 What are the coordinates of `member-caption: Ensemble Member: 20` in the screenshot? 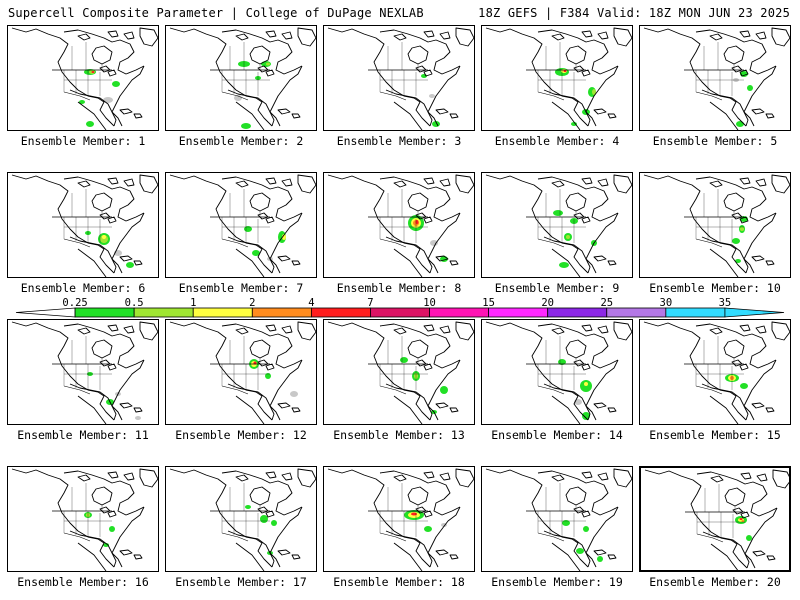 It's located at (715, 582).